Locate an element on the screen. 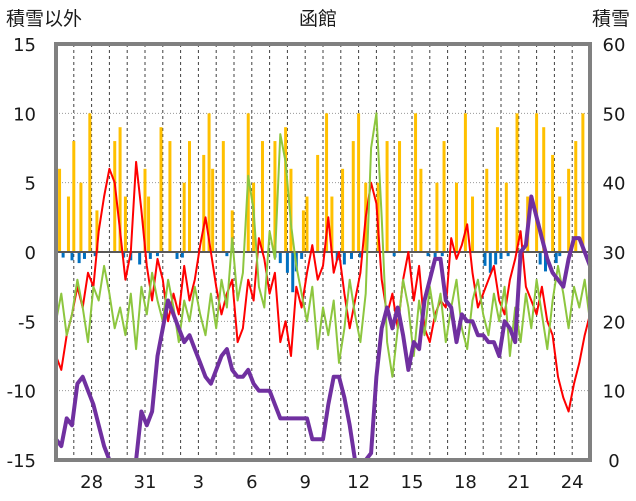 The image size is (636, 501). y-left-axis-label: 積雪以外 is located at coordinates (44, 19).